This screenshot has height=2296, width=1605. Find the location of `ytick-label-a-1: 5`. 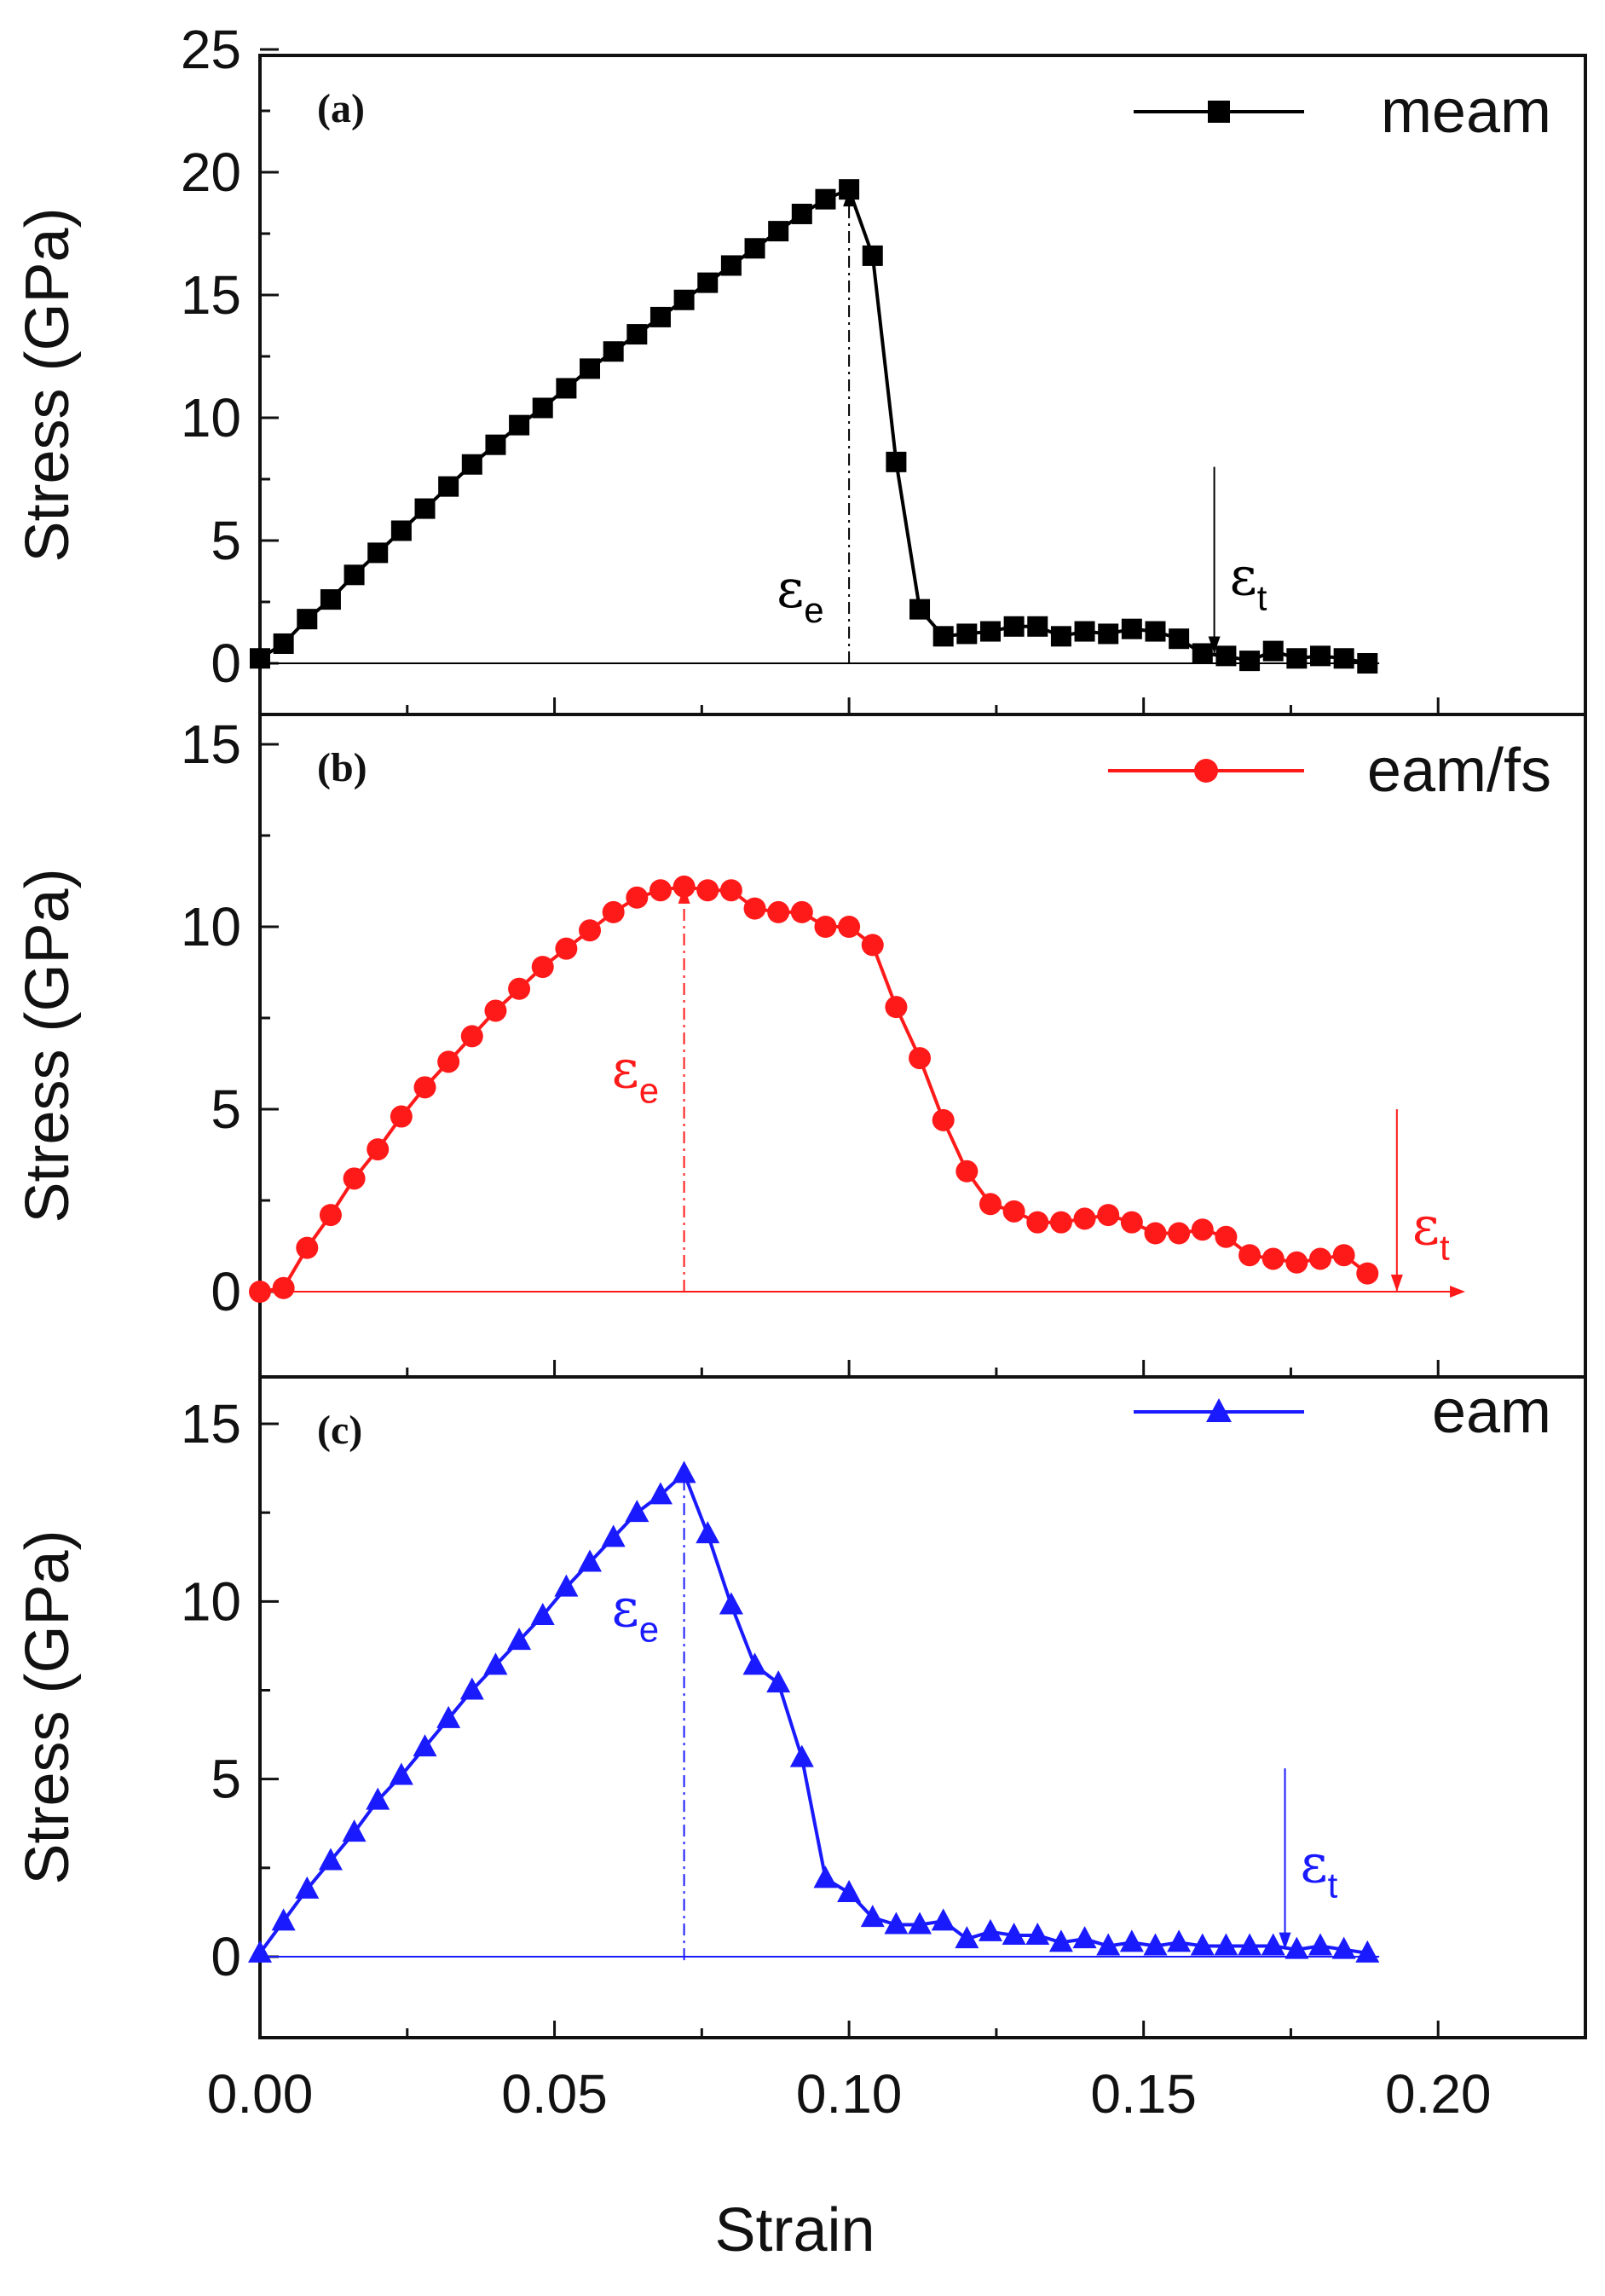

ytick-label-a-1: 5 is located at coordinates (226, 541).